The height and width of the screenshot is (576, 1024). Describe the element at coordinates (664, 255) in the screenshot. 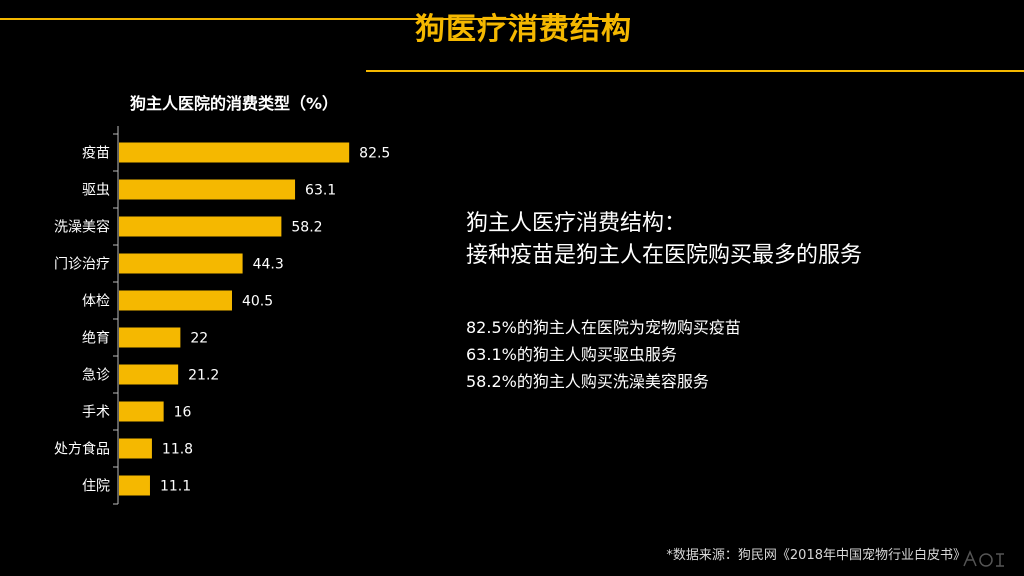

I see `summary-heading-line2: 接种疫苗是狗主人在医院购买最多的服务` at that location.